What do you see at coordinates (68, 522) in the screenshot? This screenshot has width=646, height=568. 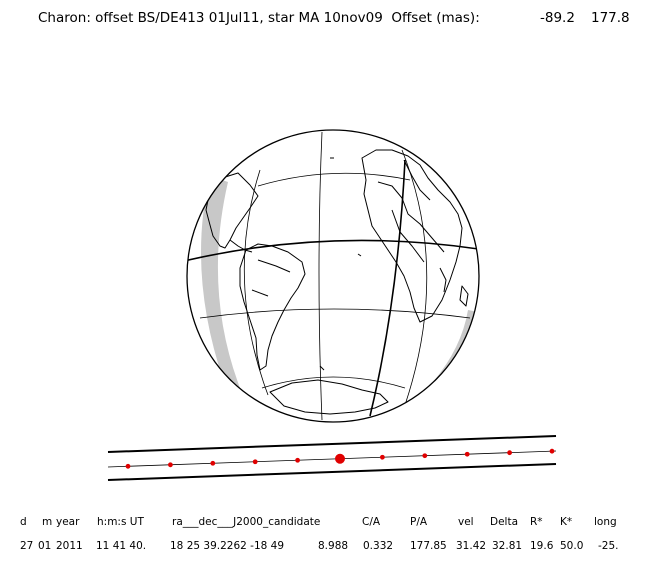 I see `header-cell: year` at bounding box center [68, 522].